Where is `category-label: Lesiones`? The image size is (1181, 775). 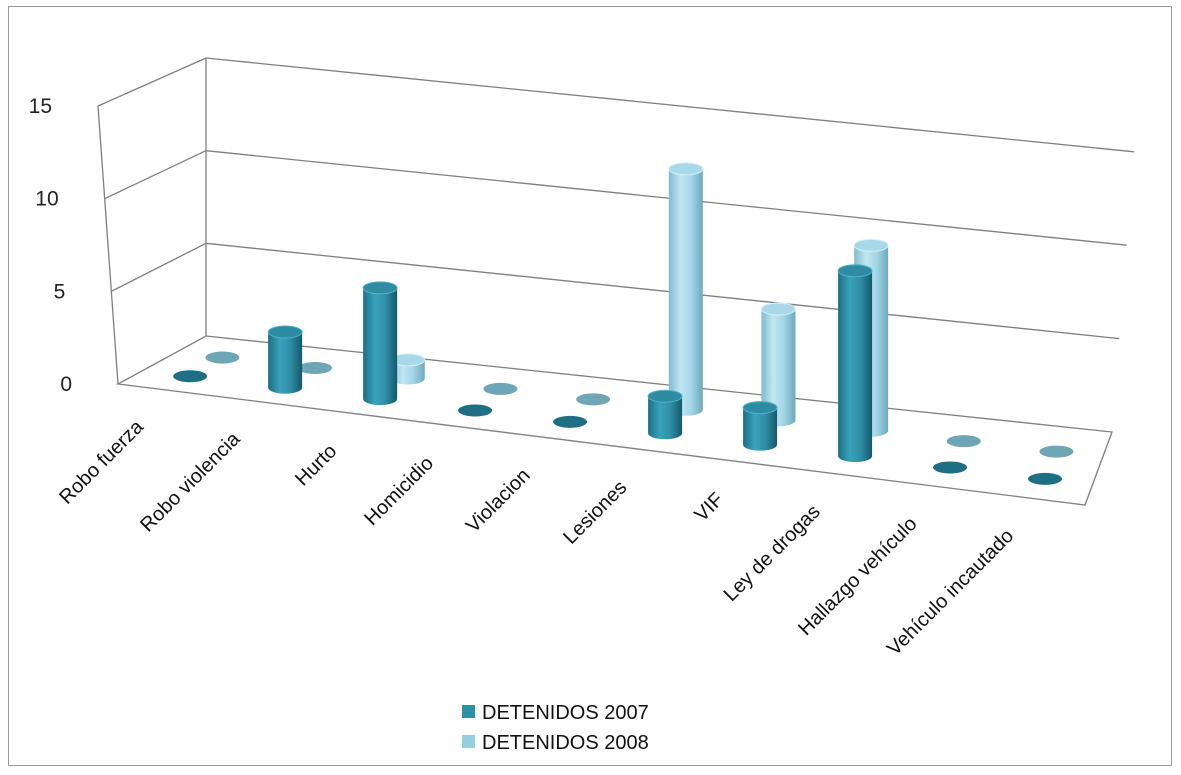
category-label: Lesiones is located at coordinates (595, 513).